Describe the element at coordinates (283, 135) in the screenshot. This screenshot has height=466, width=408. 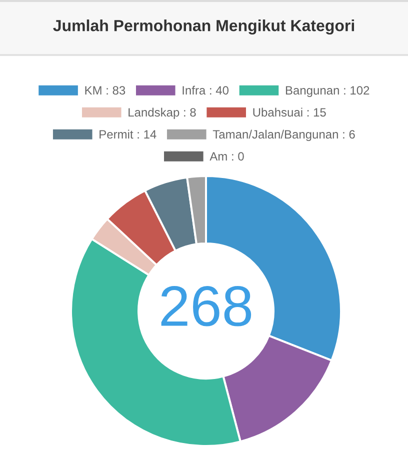
I see `legend-label: Taman/Jalan/Bangunan : 6` at that location.